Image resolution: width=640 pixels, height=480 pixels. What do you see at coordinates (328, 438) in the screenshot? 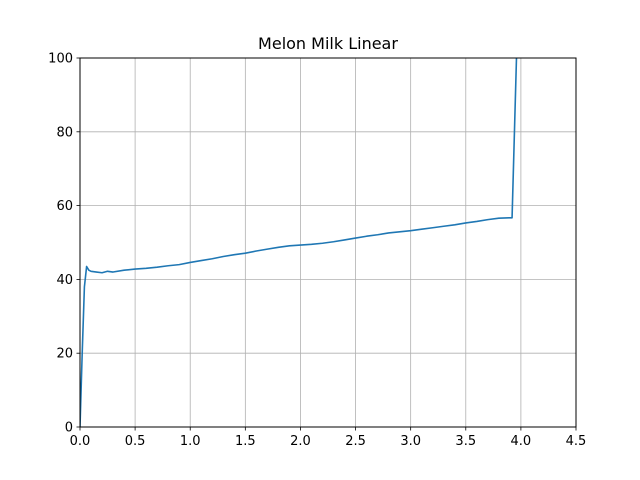
I see `x-axis: 0.0 0.5 1.0 1.5 2.0 2.5 3.0 3.5 4.0 4.5` at bounding box center [328, 438].